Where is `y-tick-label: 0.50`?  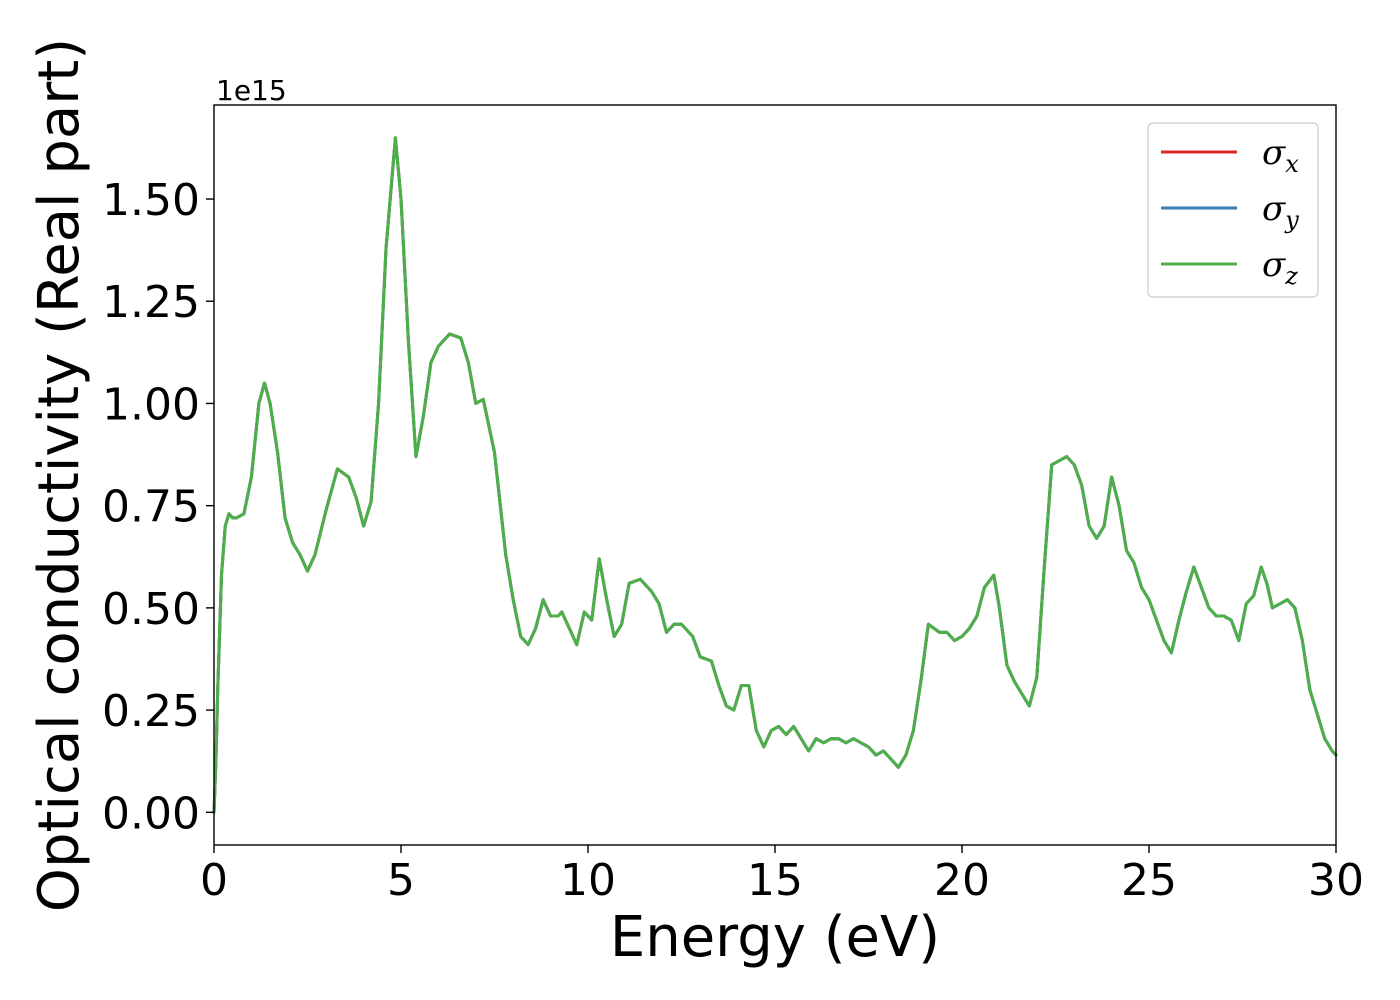
y-tick-label: 0.50 is located at coordinates (151, 609).